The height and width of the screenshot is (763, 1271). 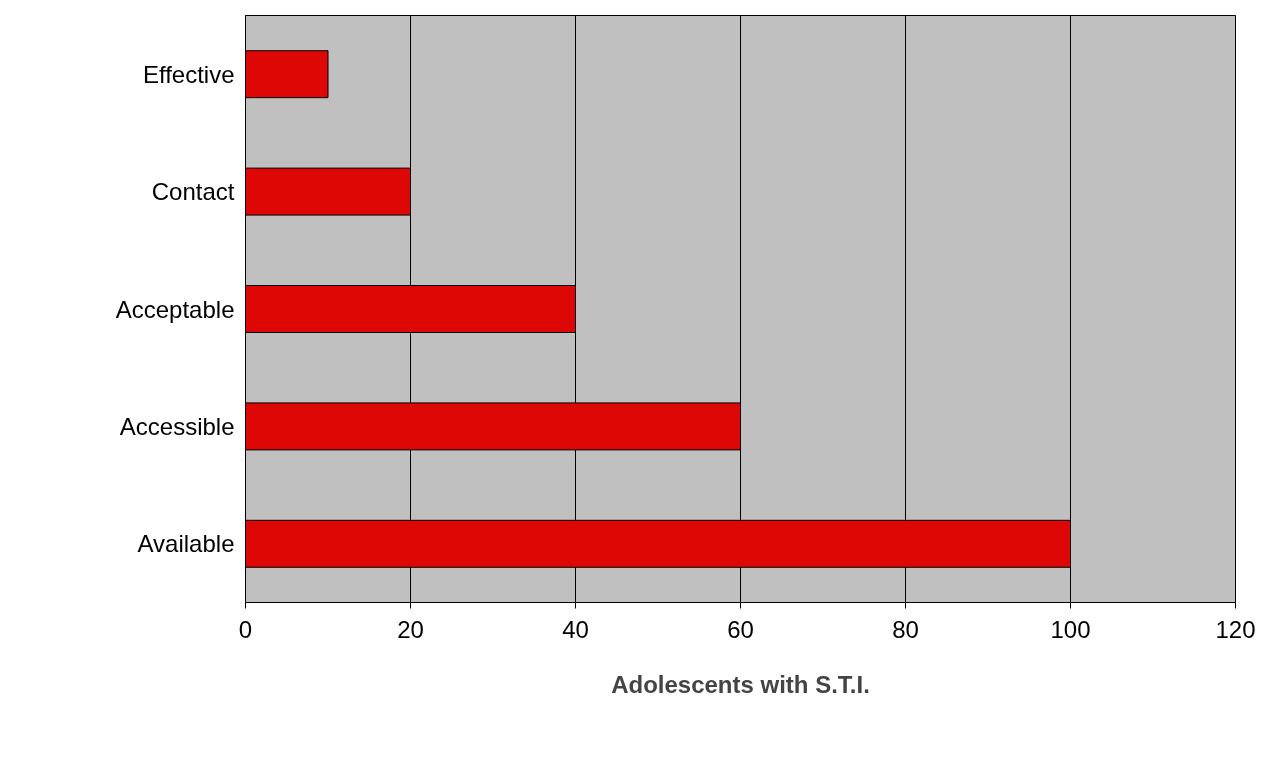 I want to click on x-tick-label: 120, so click(x=1235, y=629).